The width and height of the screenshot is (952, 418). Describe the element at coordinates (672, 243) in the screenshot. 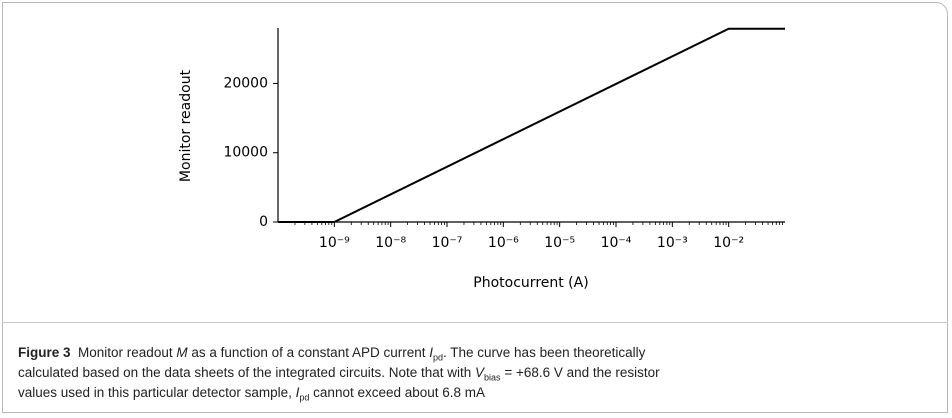

I see `x-tick-label: 10⁻³` at that location.